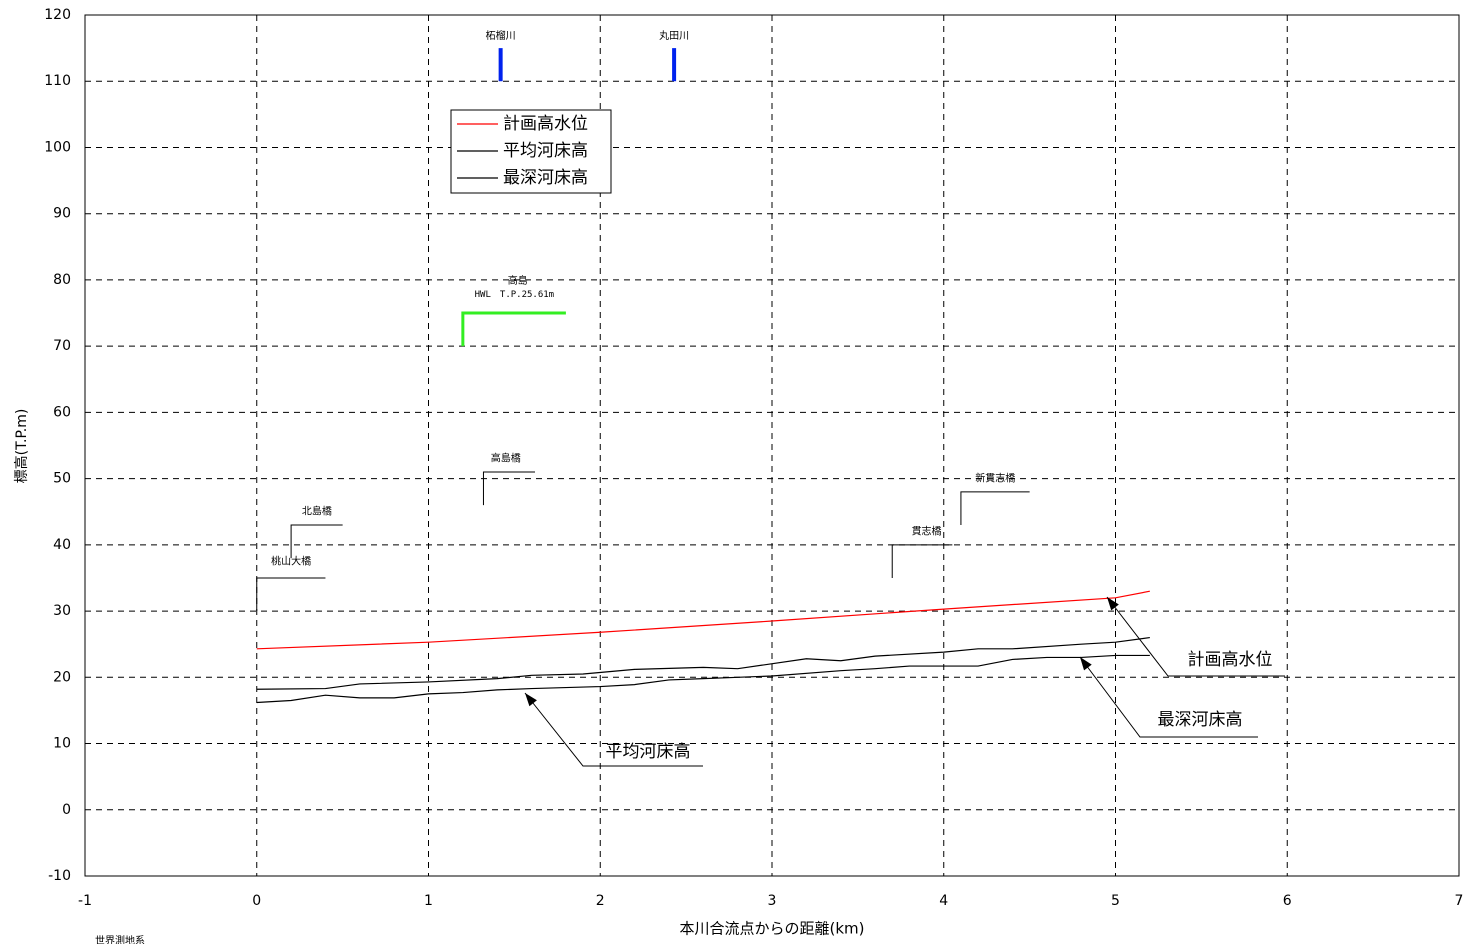  Describe the element at coordinates (771, 929) in the screenshot. I see `x-axis-label: 本川合流点からの距離(km)` at that location.